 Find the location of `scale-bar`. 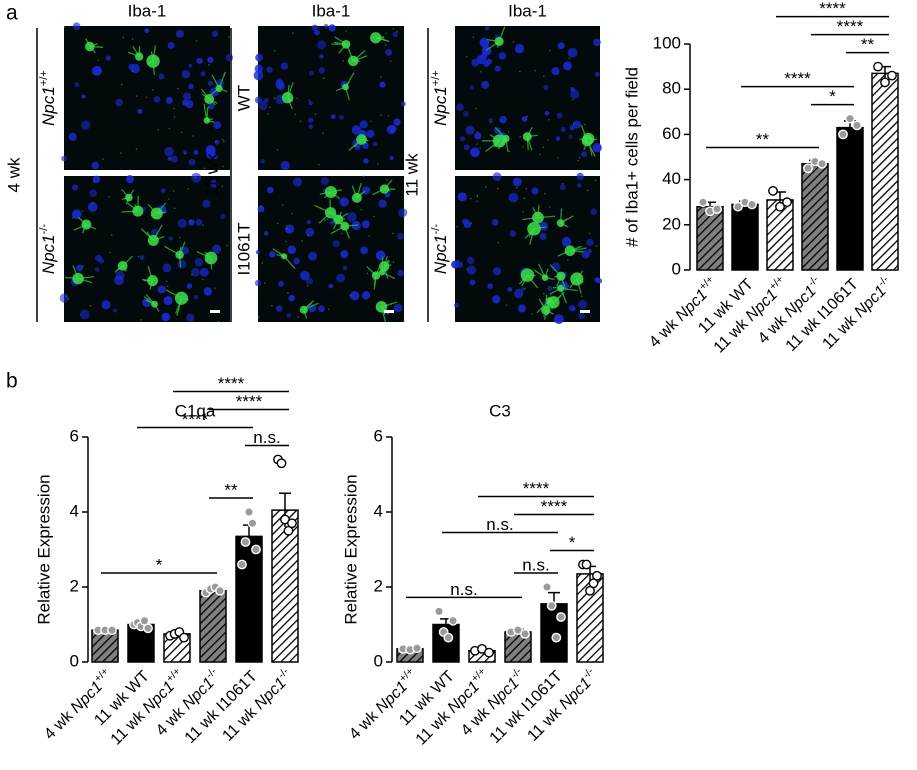

scale-bar is located at coordinates (585, 311).